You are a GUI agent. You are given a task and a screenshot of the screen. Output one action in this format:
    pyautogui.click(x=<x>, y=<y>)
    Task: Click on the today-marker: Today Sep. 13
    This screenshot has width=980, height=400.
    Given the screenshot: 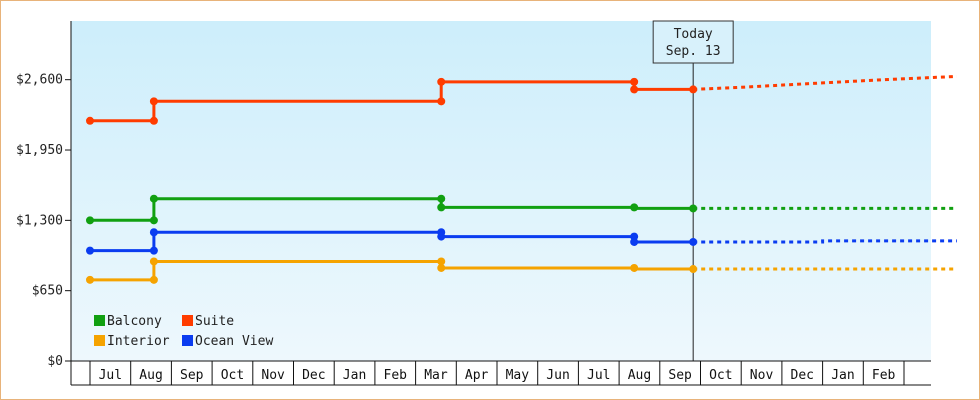 What is the action you would take?
    pyautogui.click(x=693, y=190)
    